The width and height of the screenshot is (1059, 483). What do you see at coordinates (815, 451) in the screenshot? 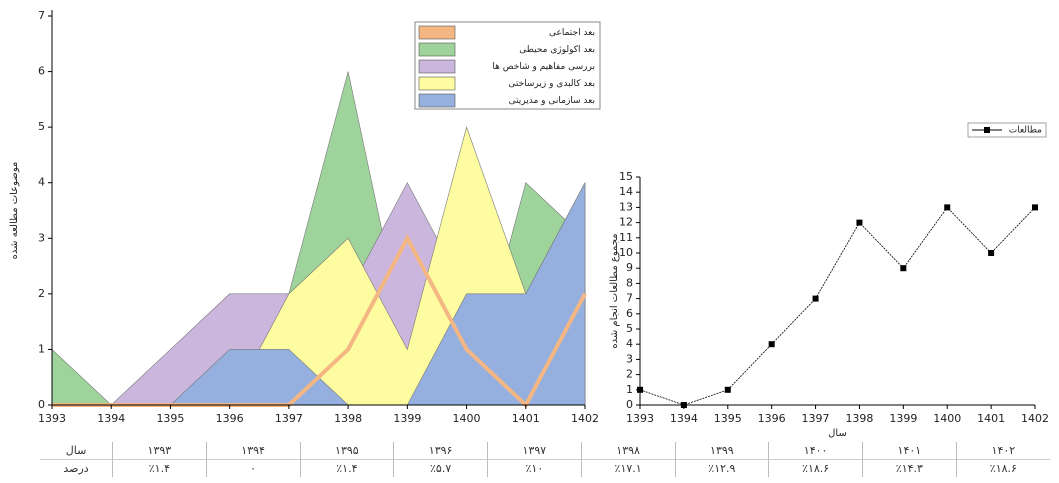
I see `table-cell: ۱۴۰۰` at bounding box center [815, 451].